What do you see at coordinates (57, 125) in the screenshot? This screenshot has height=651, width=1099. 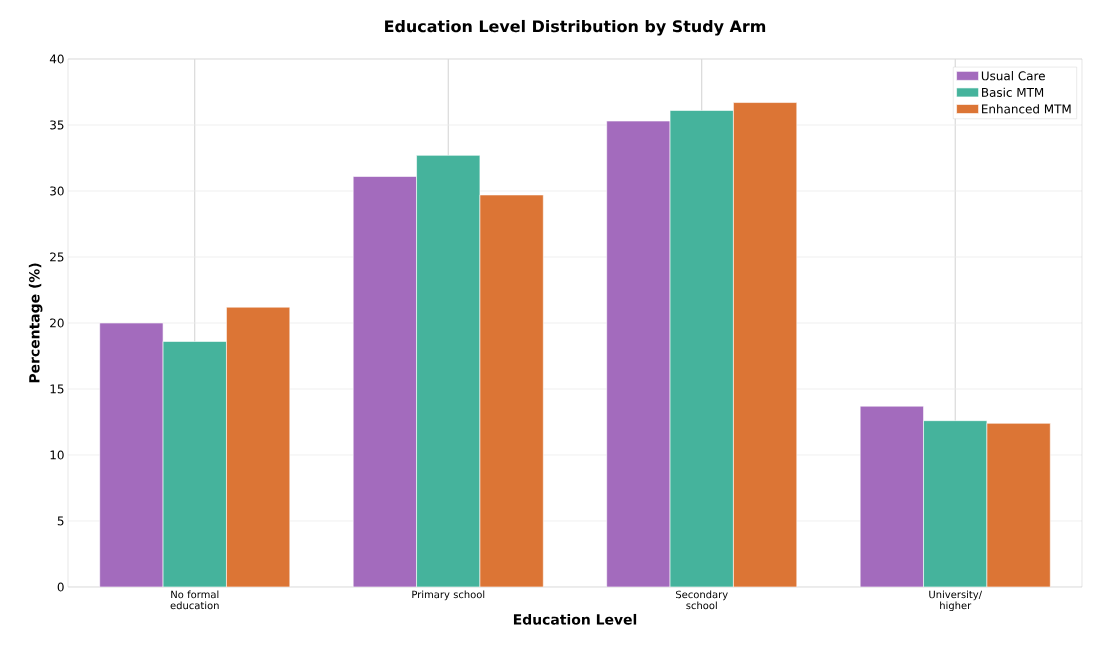 I see `y-tick-label: 35` at bounding box center [57, 125].